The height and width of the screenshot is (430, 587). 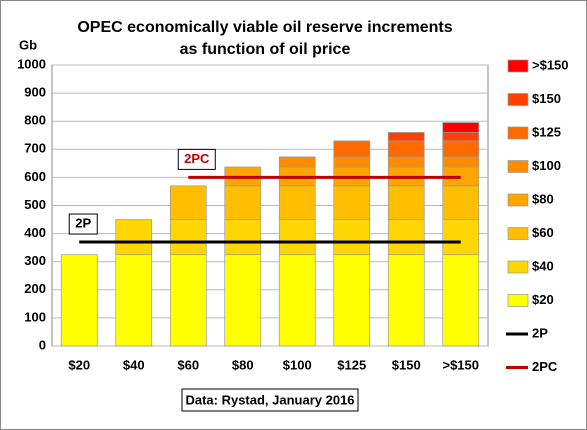 I want to click on chart-title: as function of oil price, so click(x=265, y=49).